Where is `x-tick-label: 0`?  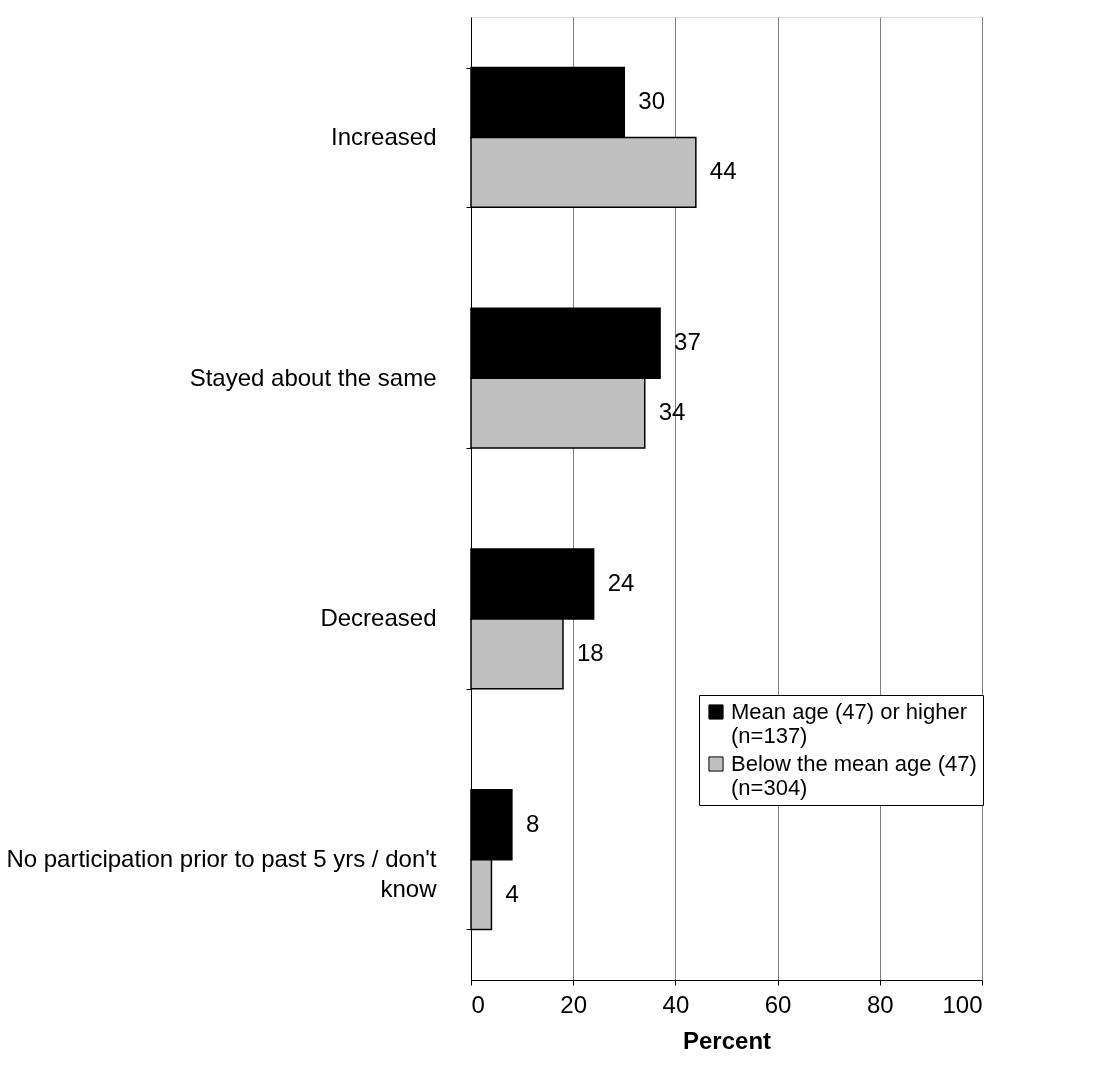 x-tick-label: 0 is located at coordinates (478, 1004).